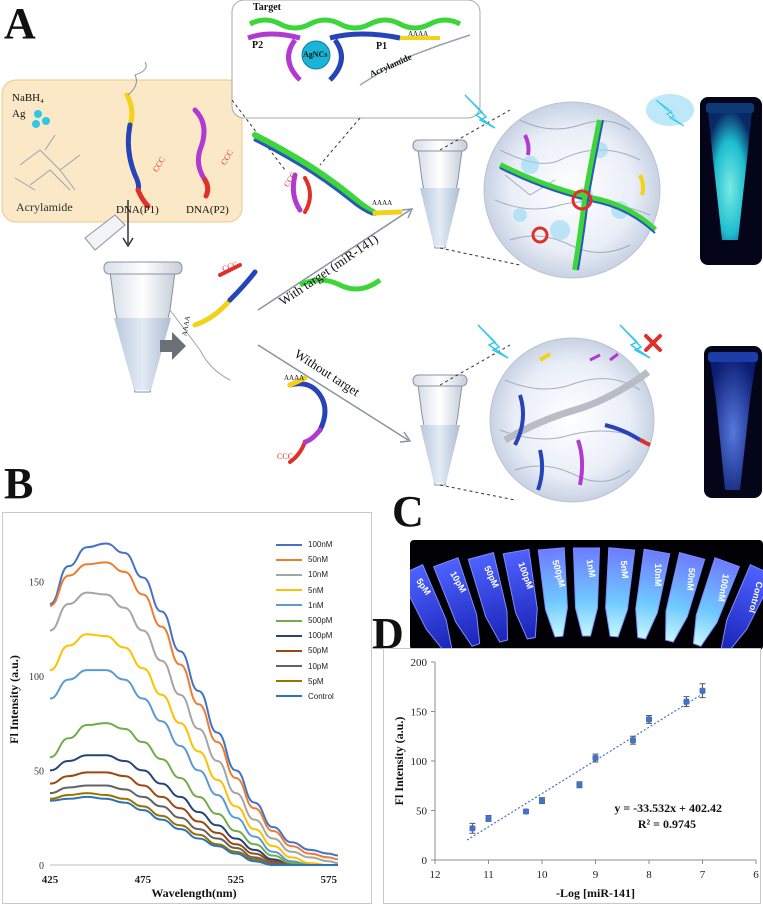 This screenshot has width=763, height=905. What do you see at coordinates (137, 78) in the screenshot?
I see `dna-p1-tail` at bounding box center [137, 78].